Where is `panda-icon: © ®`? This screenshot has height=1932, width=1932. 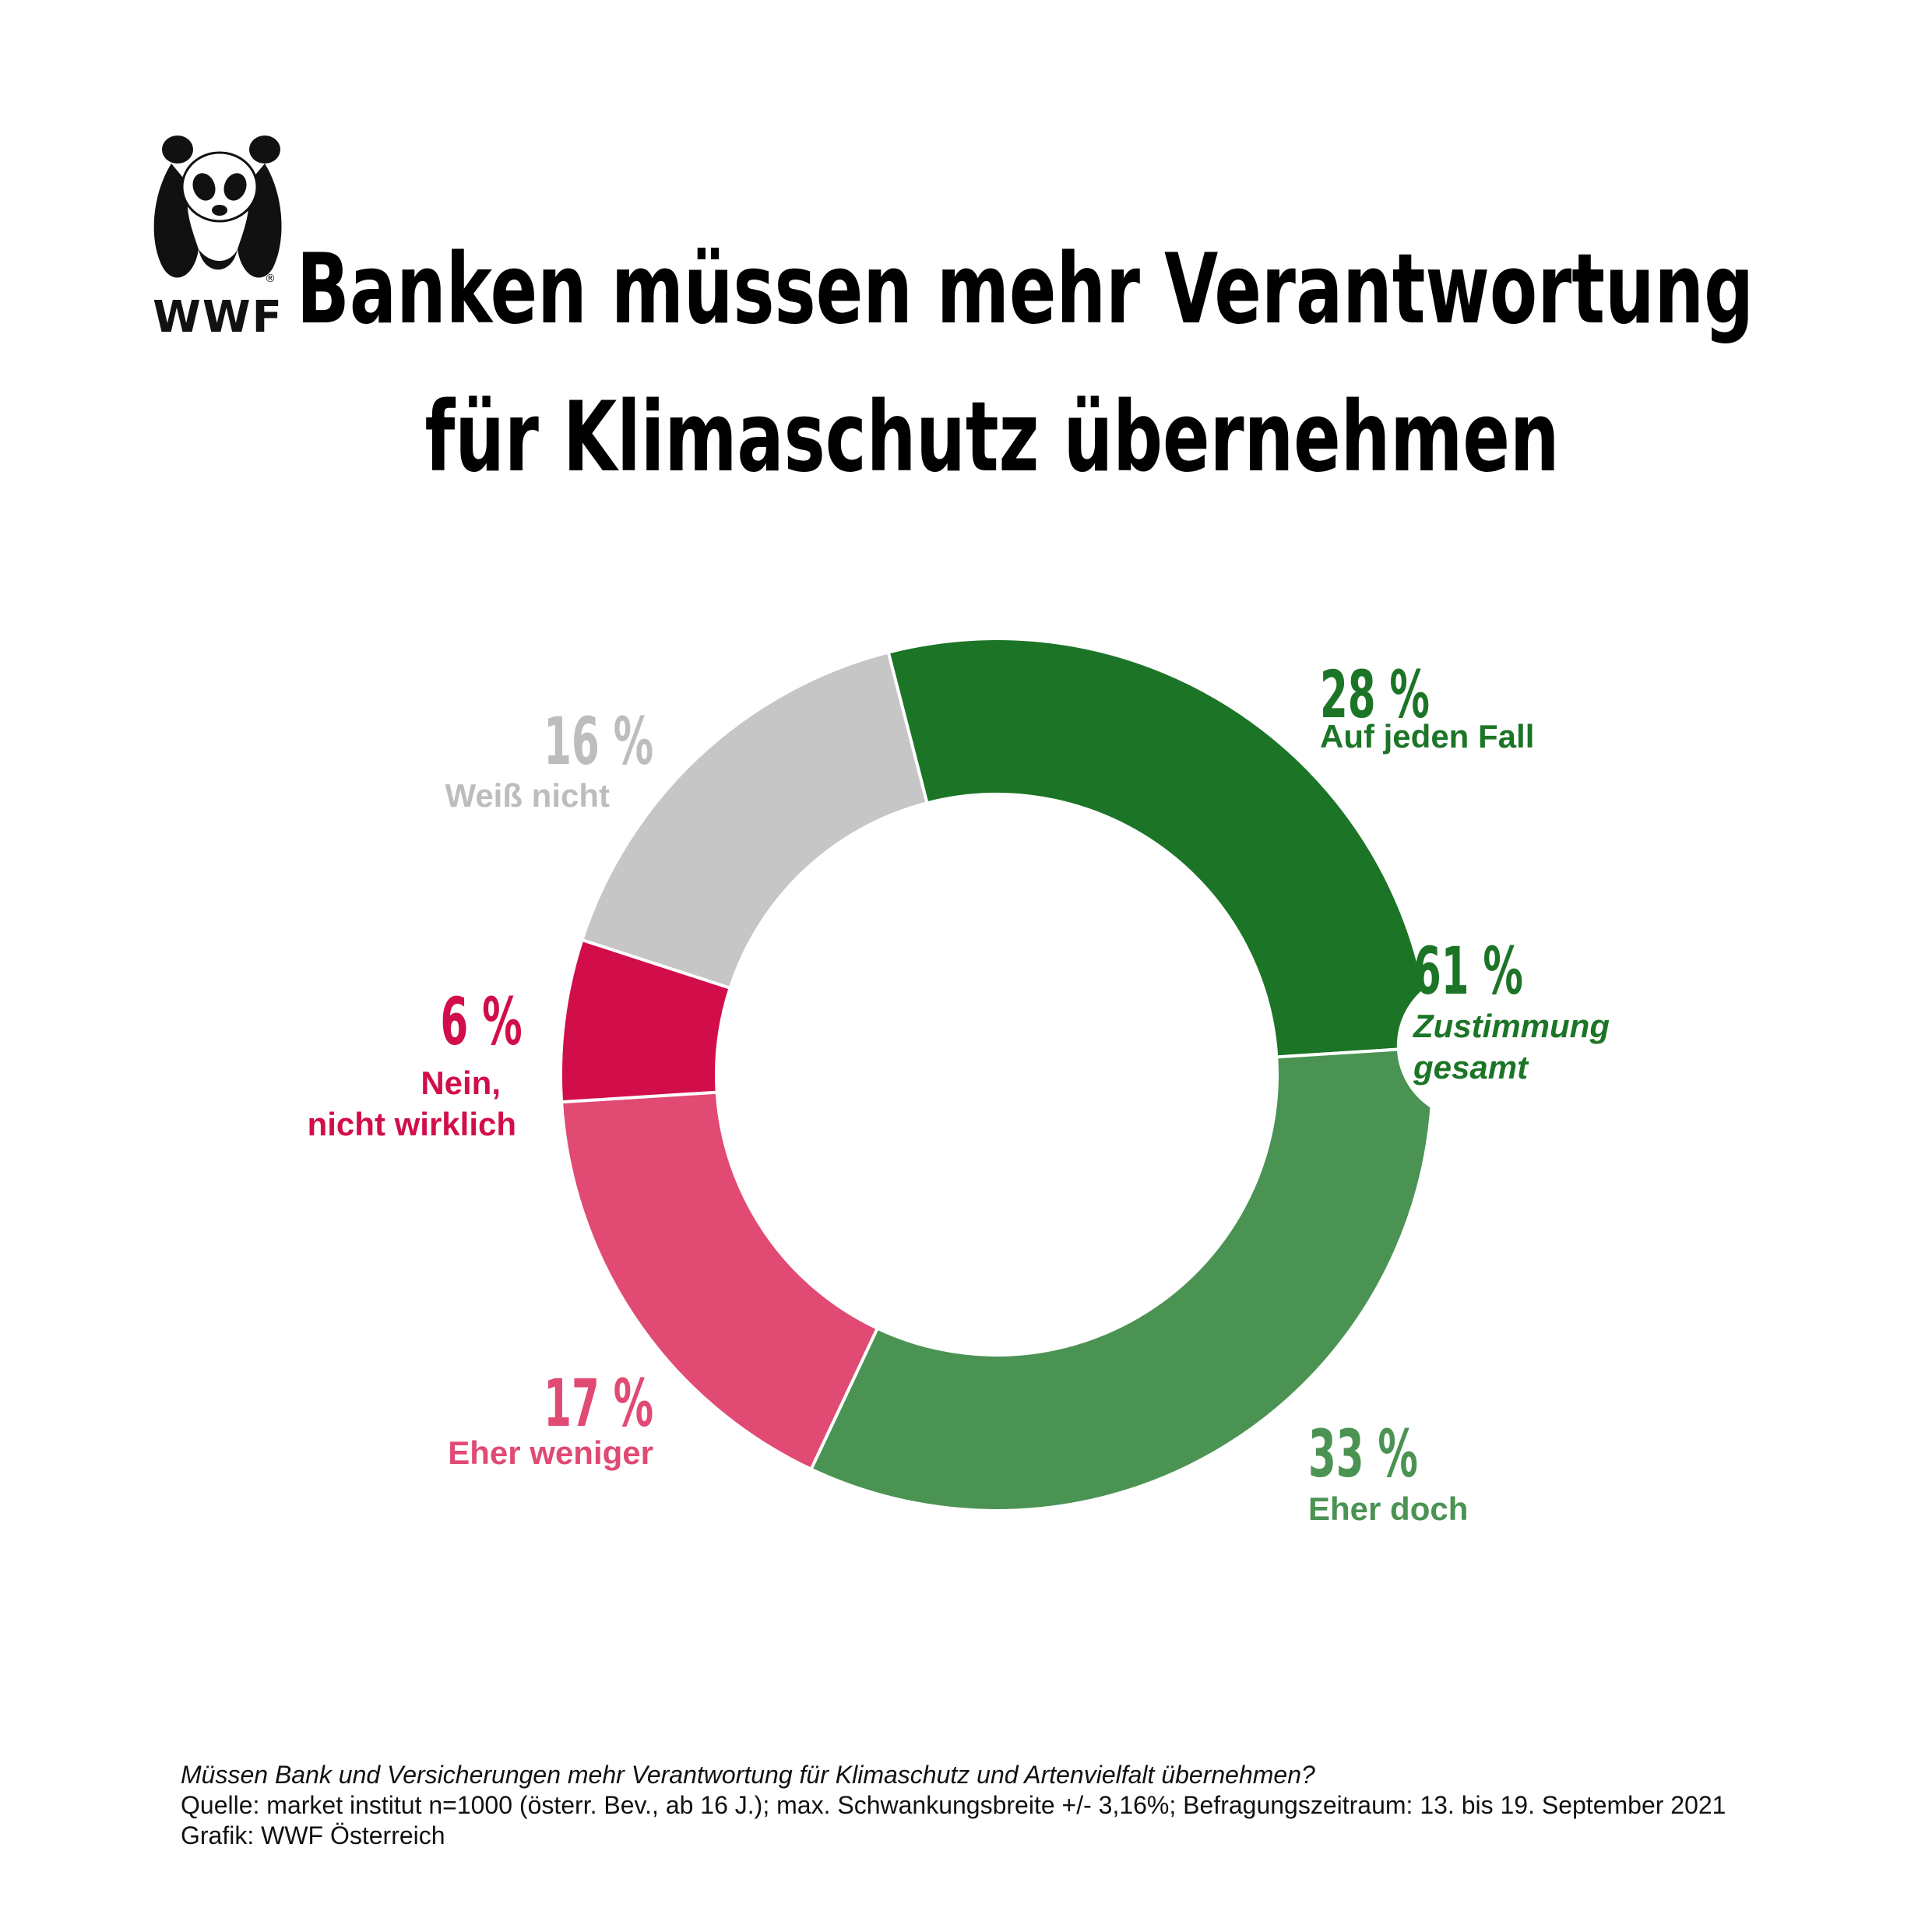
panda-icon: © ® is located at coordinates (217, 210).